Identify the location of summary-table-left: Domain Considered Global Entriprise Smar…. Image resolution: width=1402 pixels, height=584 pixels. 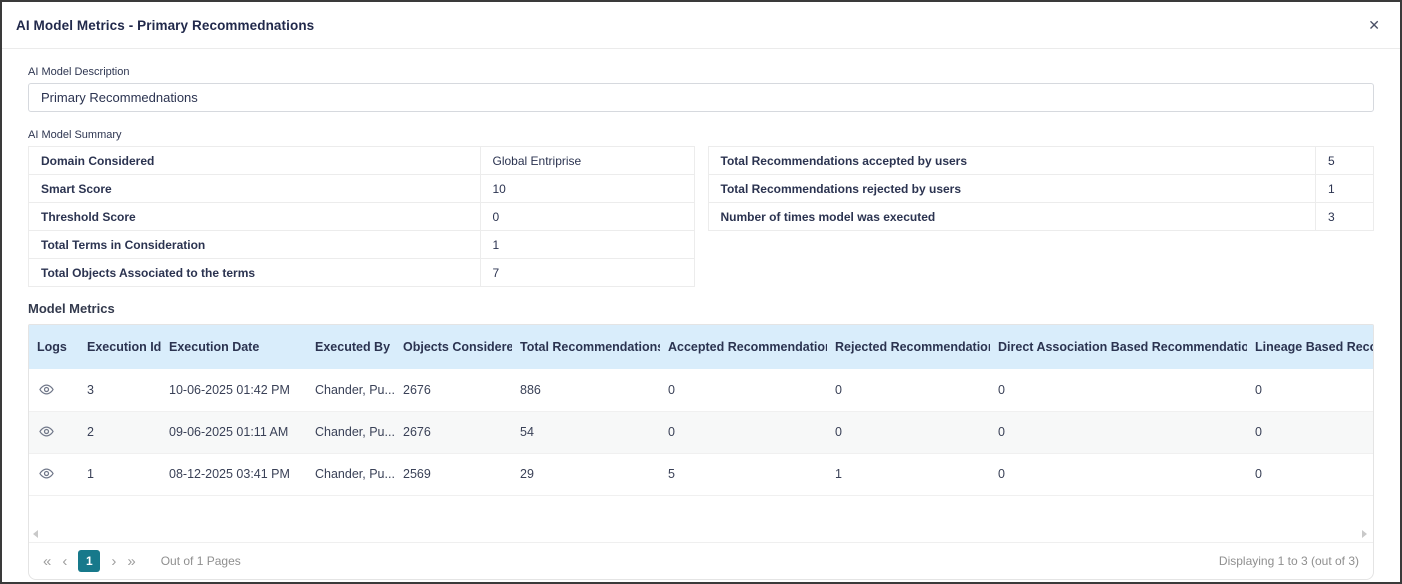
(361, 216).